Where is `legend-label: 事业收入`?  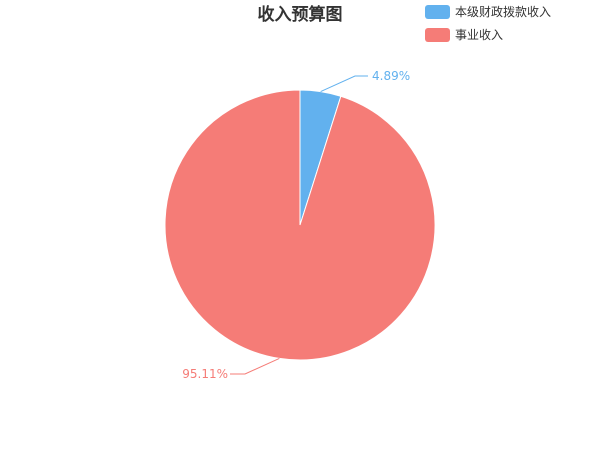 legend-label: 事业收入 is located at coordinates (479, 35).